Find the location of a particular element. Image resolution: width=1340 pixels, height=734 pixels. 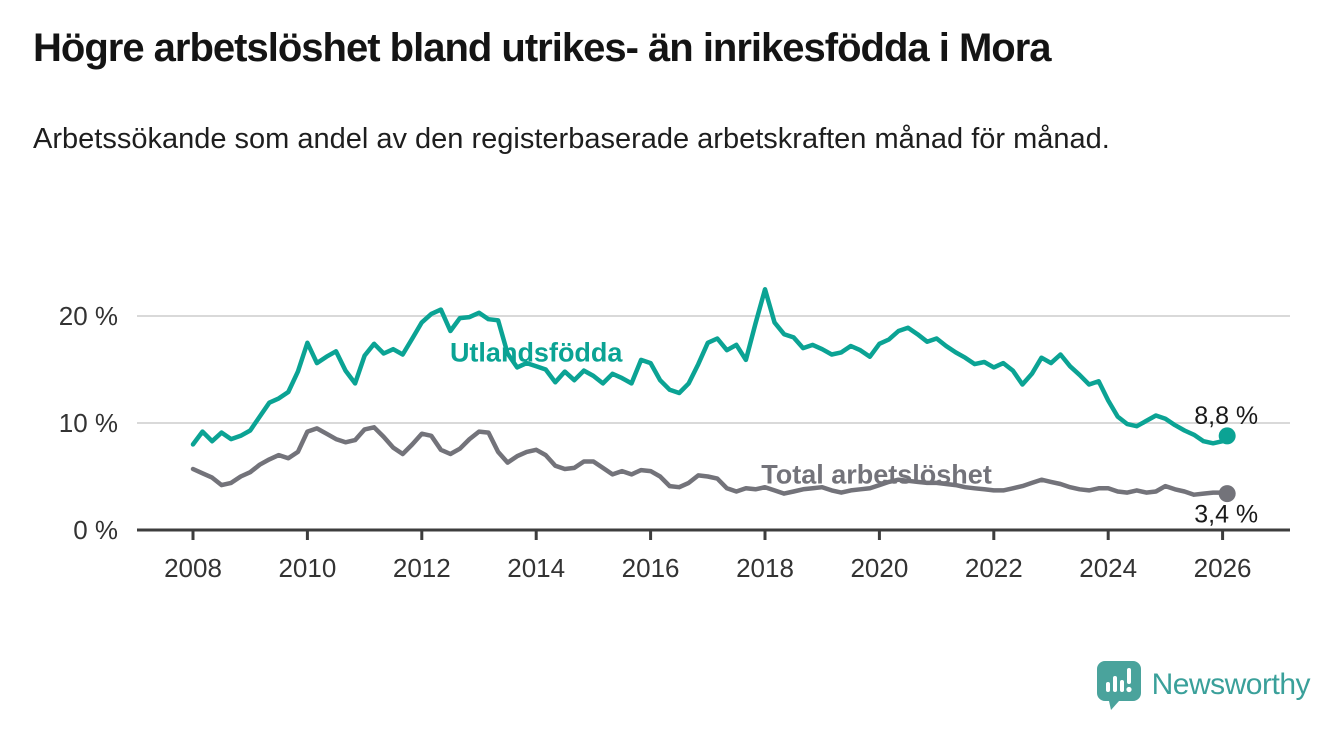

newsworthy-logo-text: Newsworthy is located at coordinates (1231, 684).